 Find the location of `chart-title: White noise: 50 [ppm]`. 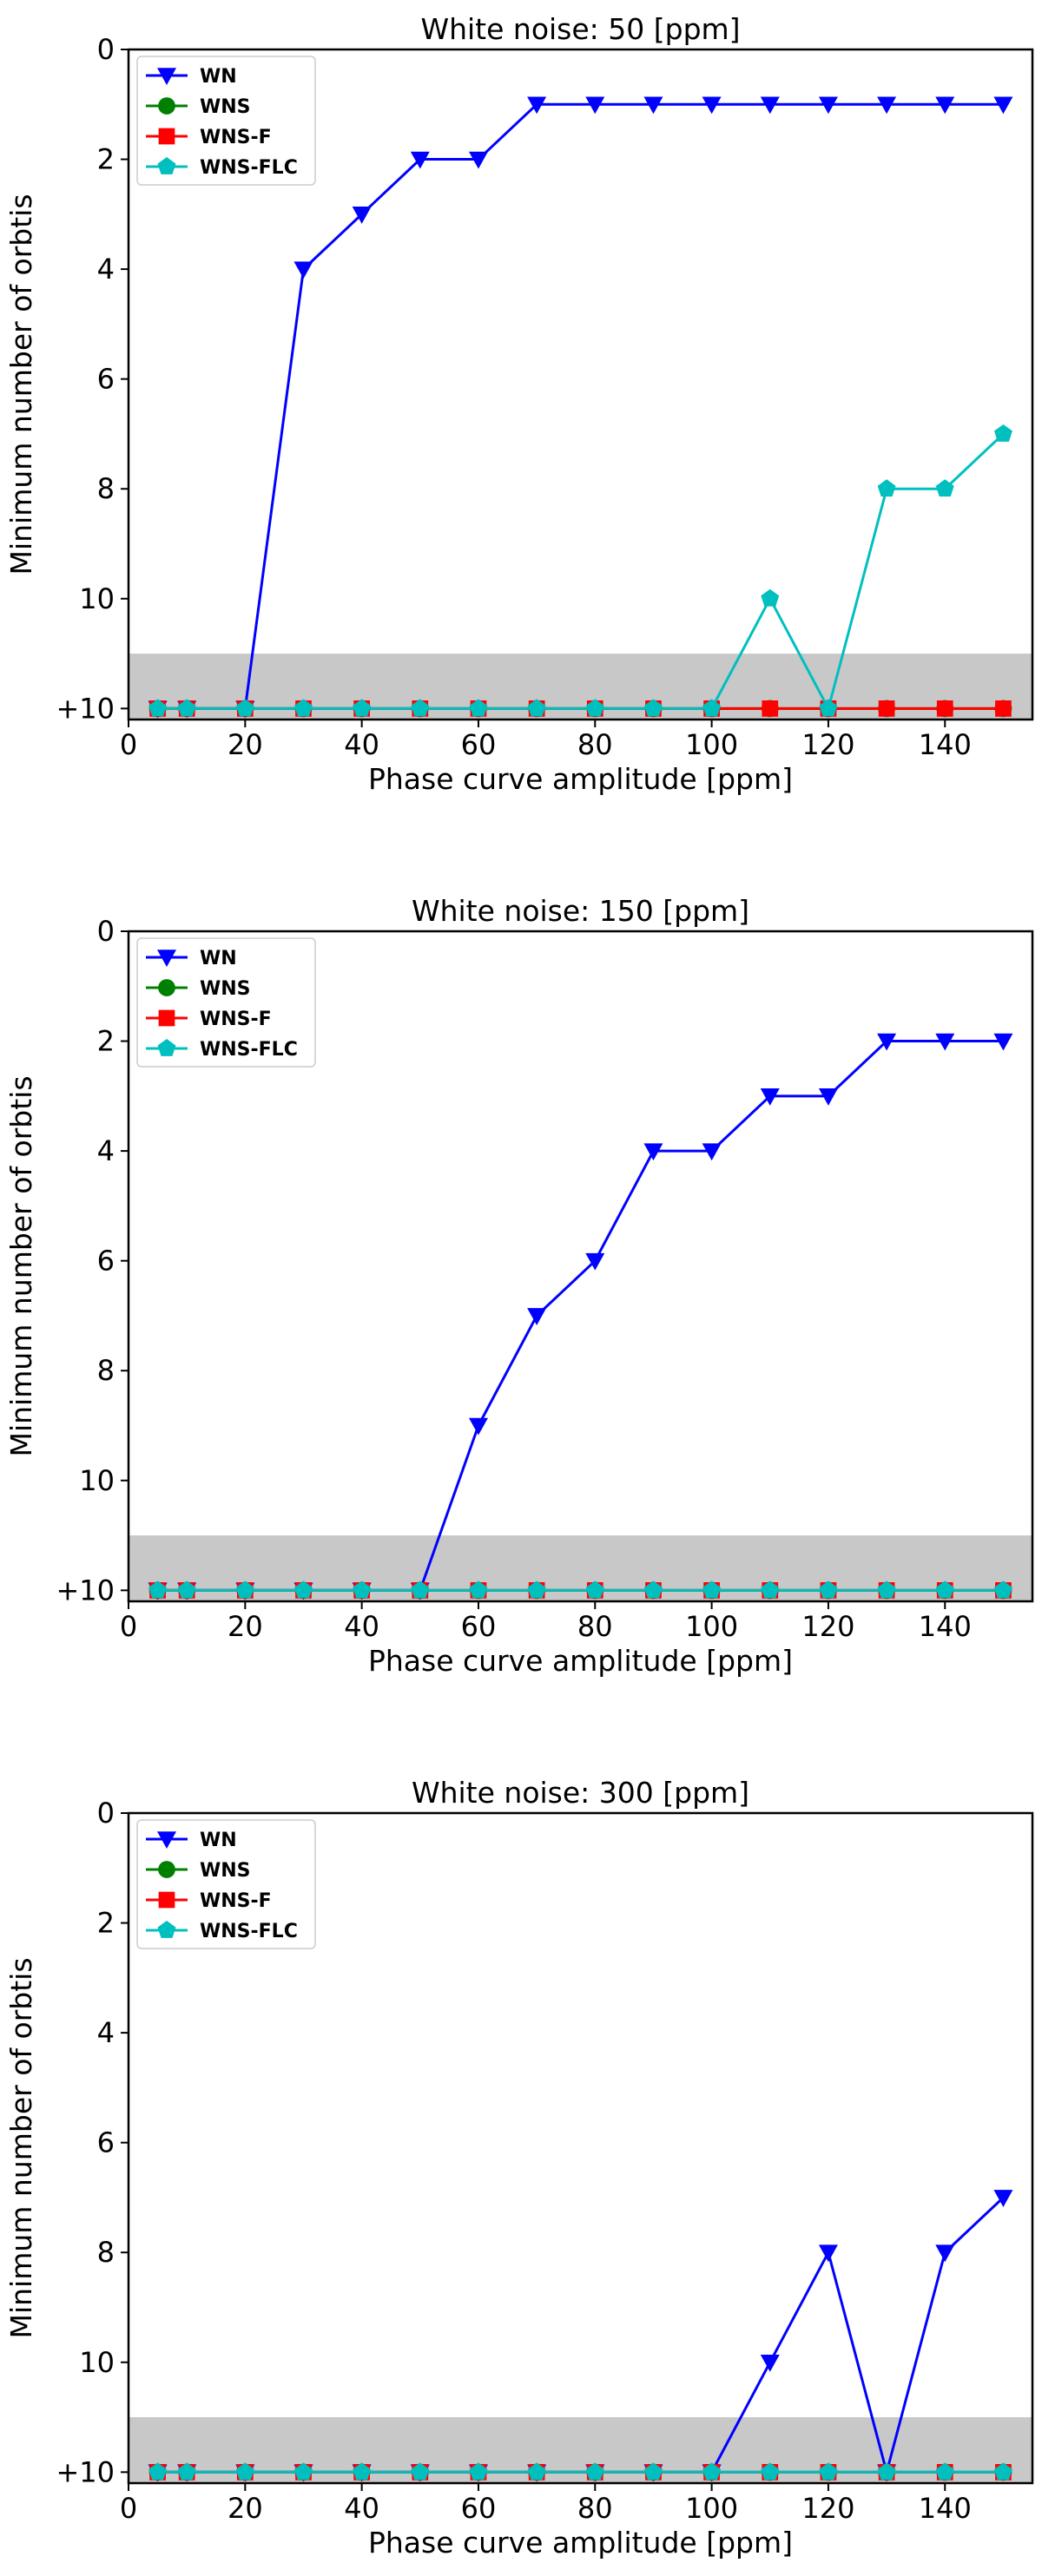

chart-title: White noise: 50 [ppm] is located at coordinates (580, 29).